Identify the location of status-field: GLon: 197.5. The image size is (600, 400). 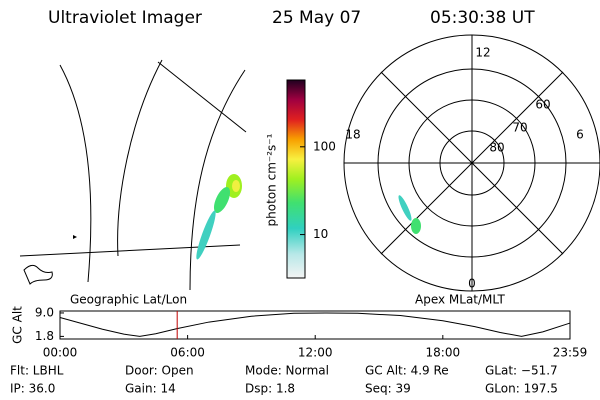
(521, 389).